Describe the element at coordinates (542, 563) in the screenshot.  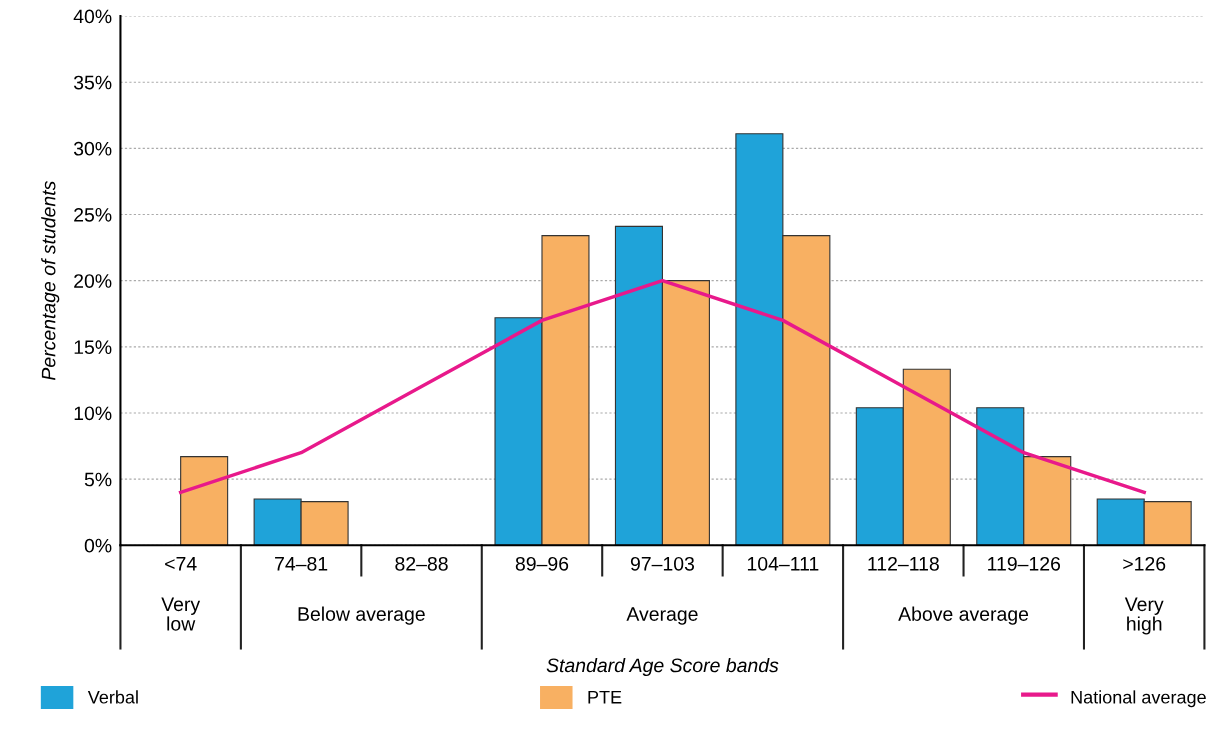
I see `x-tick-label: 89–96` at that location.